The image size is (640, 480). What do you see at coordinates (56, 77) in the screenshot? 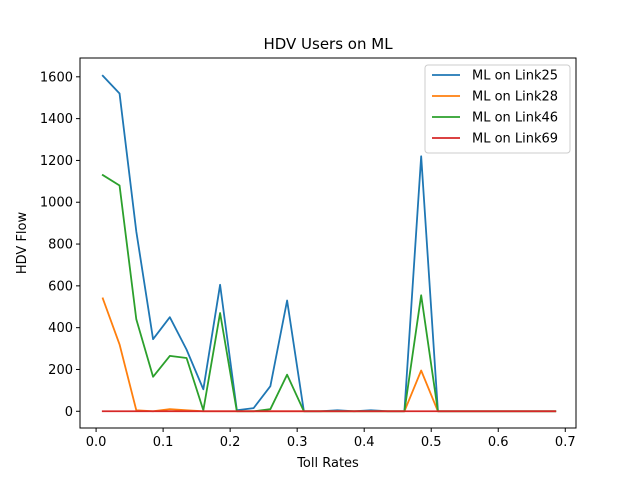
I see `y-tick-label: 1600` at bounding box center [56, 77].